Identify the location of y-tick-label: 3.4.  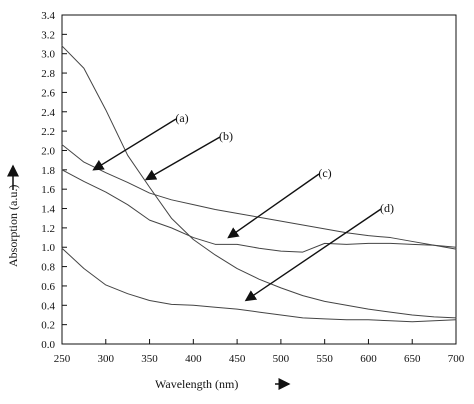
(48, 16).